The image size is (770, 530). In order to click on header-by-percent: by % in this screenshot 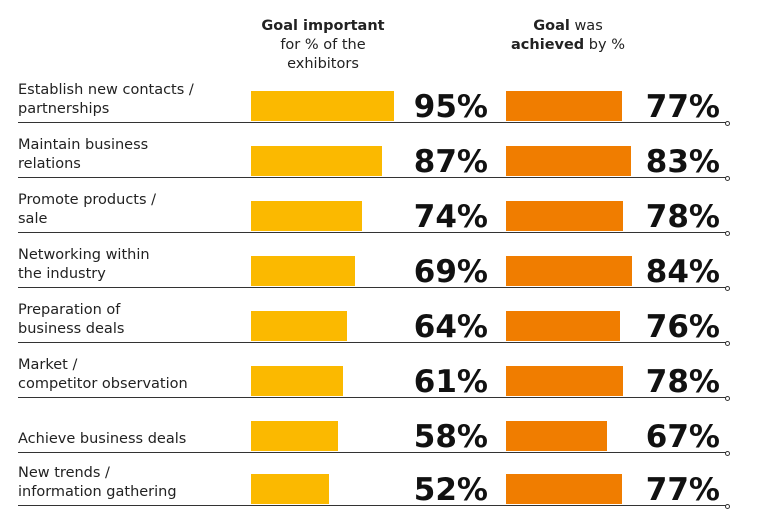, I will do `click(604, 45)`.